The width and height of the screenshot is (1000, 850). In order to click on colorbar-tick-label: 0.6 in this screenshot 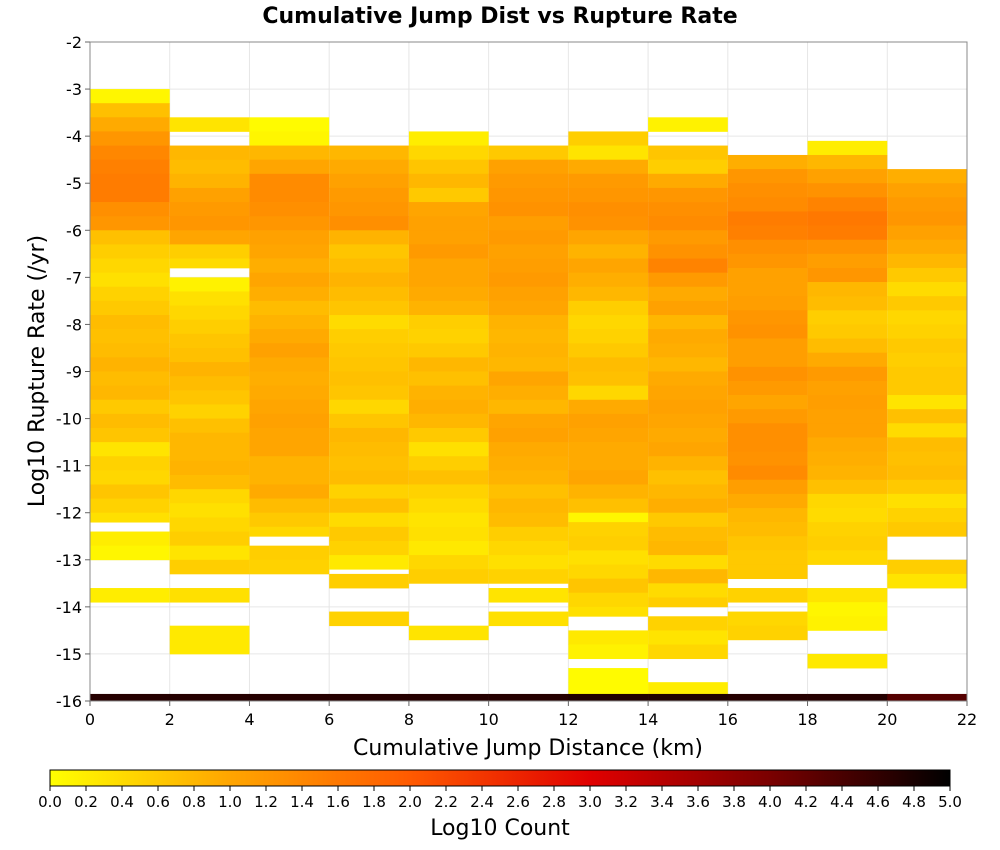, I will do `click(158, 802)`.